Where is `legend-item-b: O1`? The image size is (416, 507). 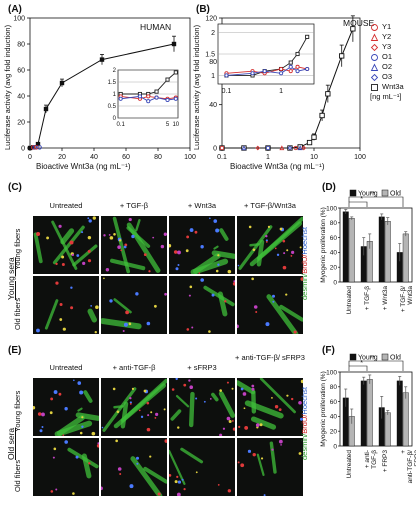
legend-item-b: O1 is located at coordinates (387, 57).